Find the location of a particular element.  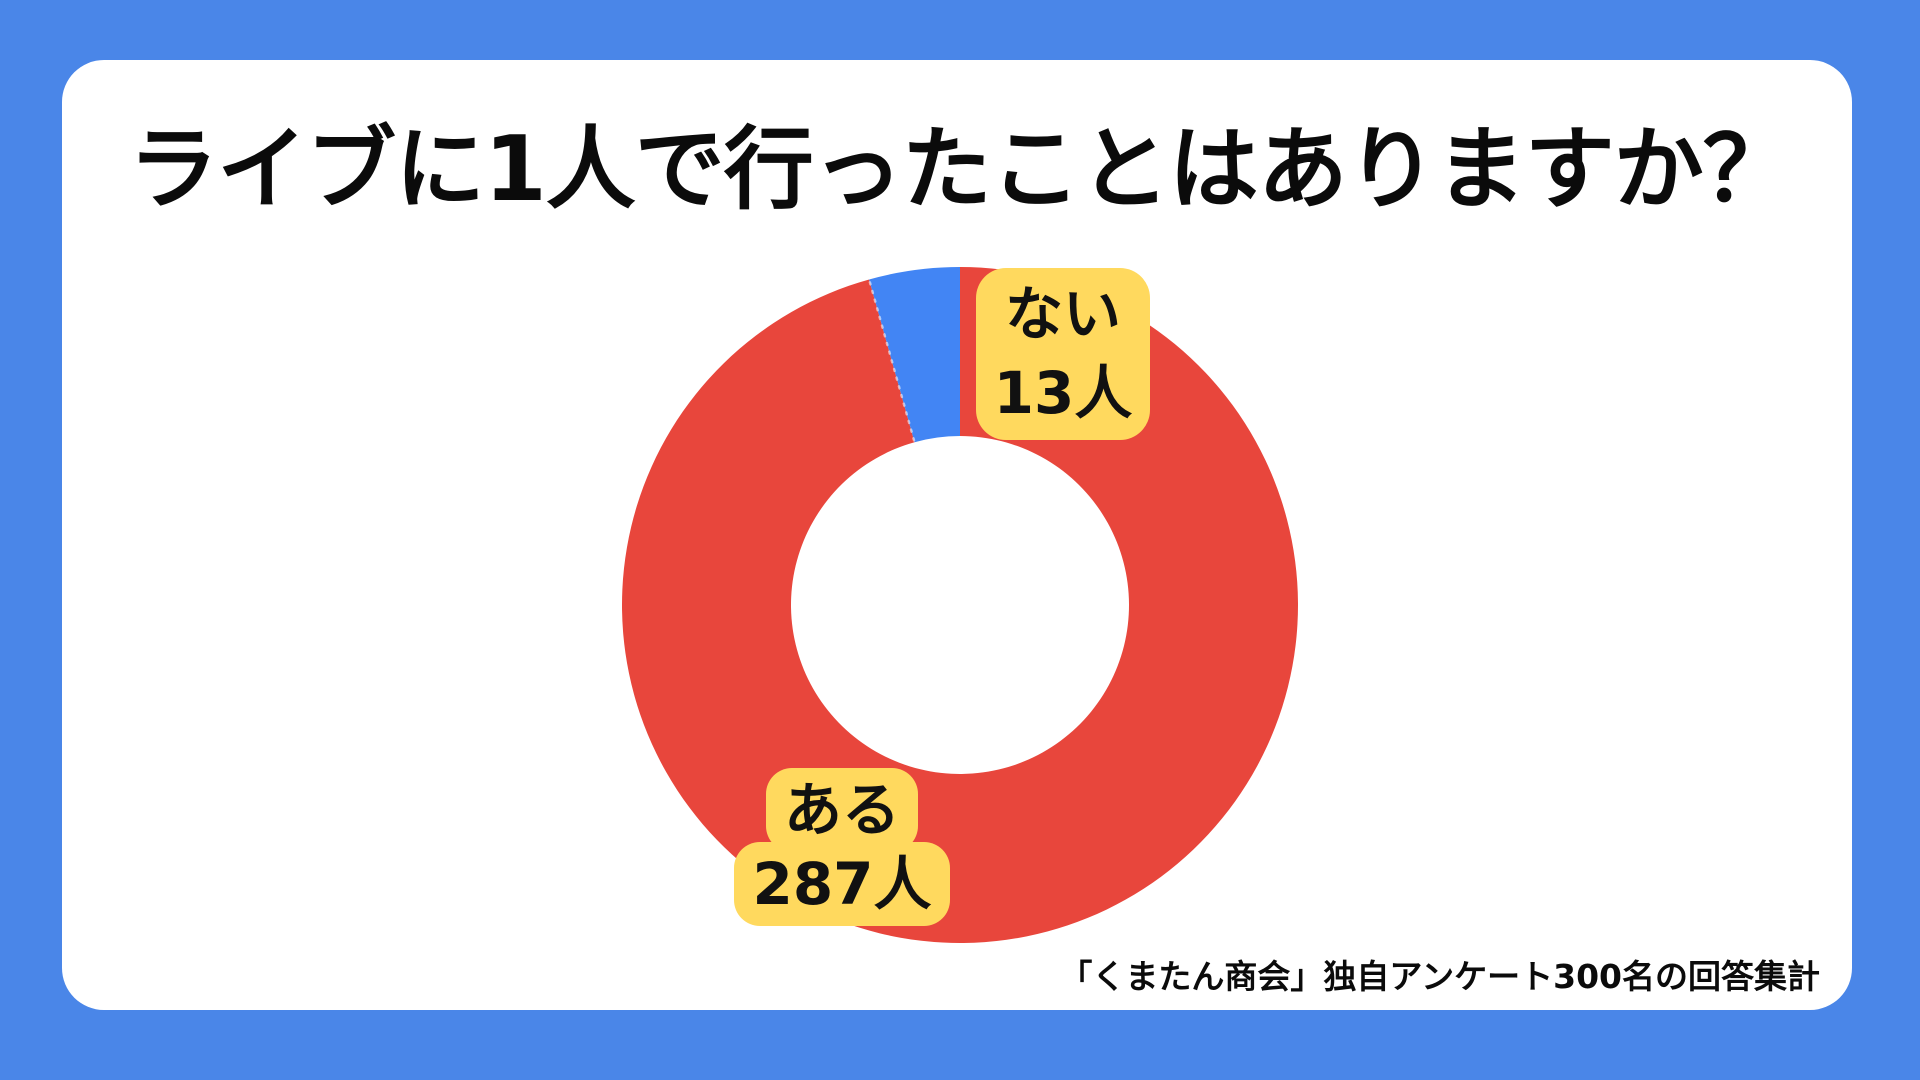

donut-segment-ない is located at coordinates (914, 355).